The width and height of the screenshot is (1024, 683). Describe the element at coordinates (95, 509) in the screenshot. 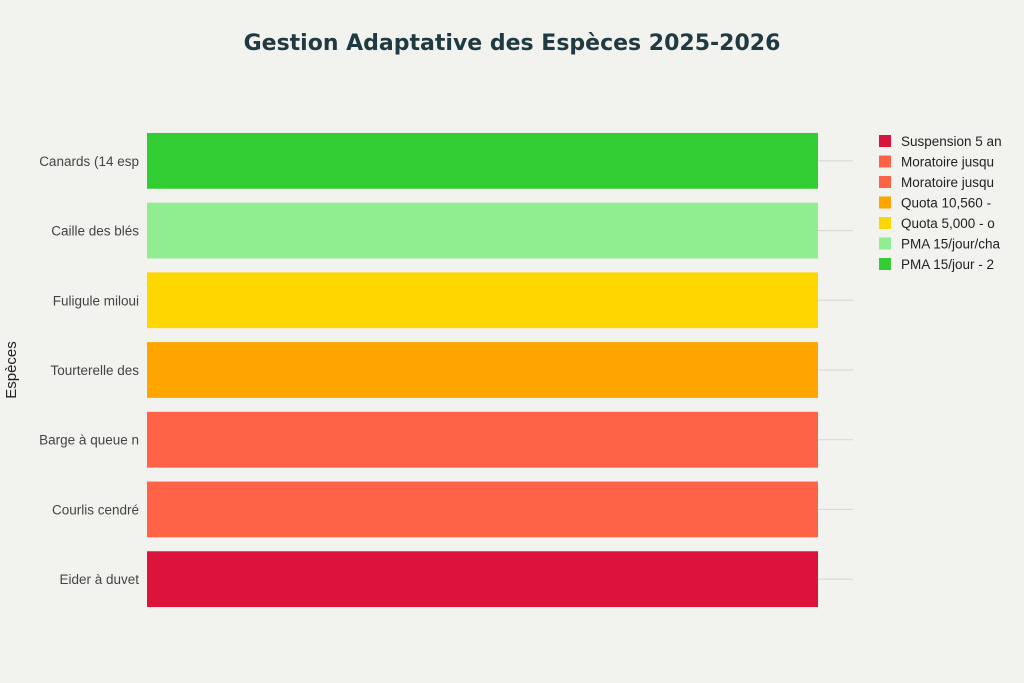

I see `y-tick-label: Courlis cendré` at that location.